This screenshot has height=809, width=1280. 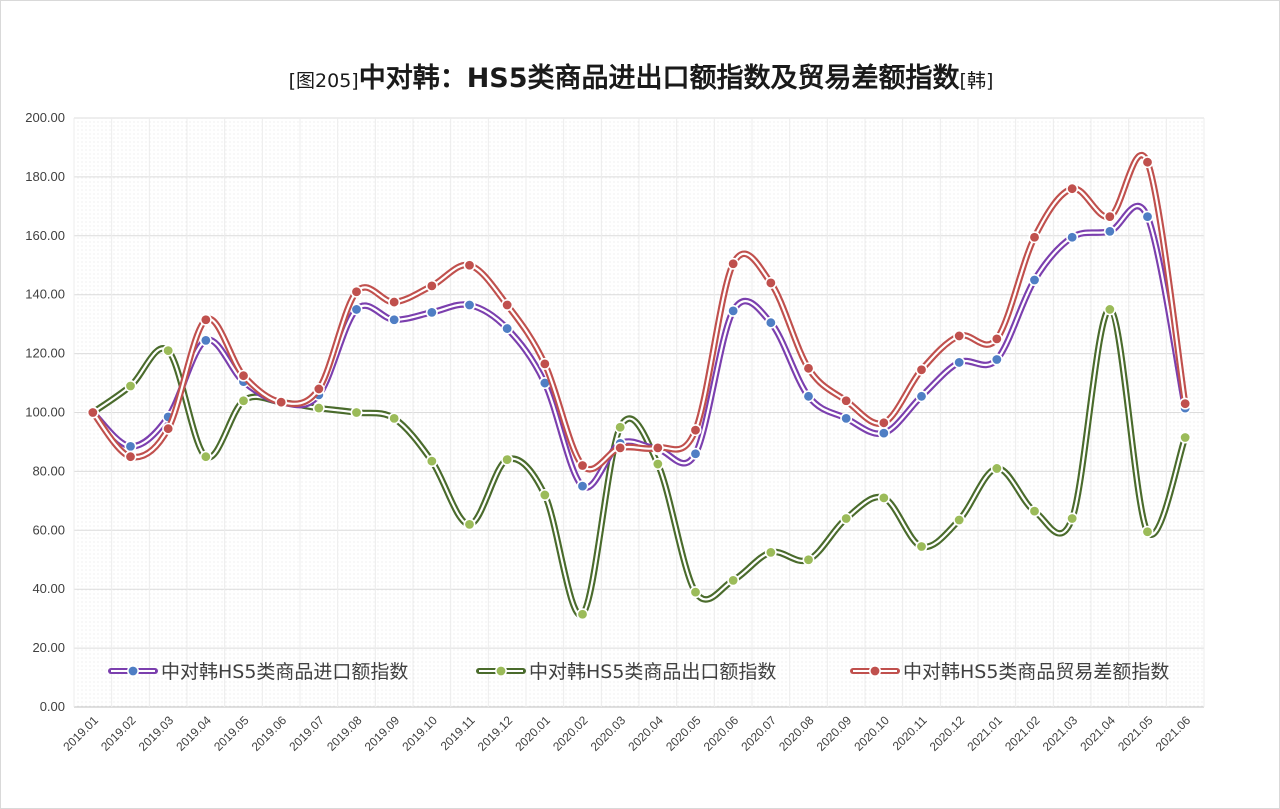 I want to click on chart-title-prefix: [图205], so click(x=324, y=81).